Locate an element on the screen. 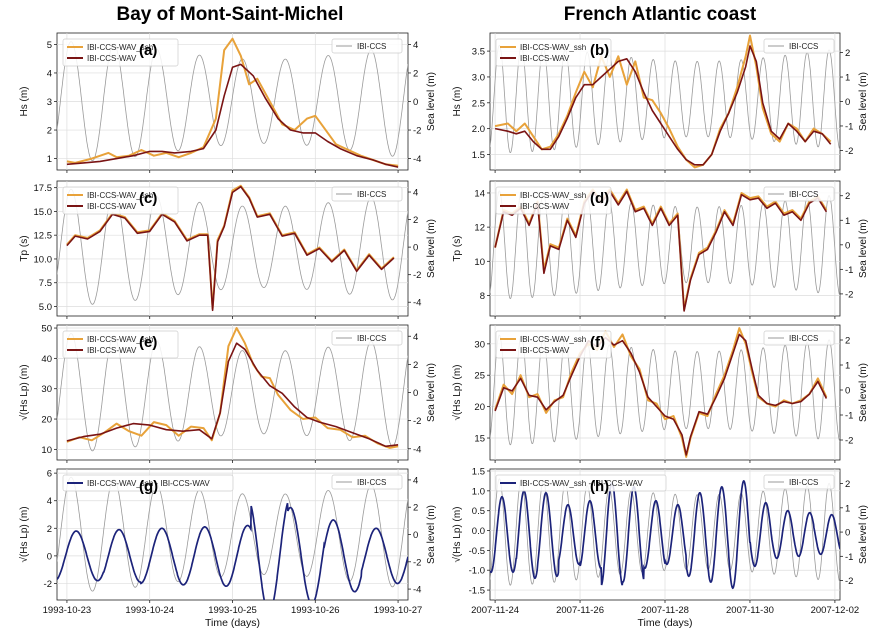  y-tick-label: -0.5 is located at coordinates (477, 551).